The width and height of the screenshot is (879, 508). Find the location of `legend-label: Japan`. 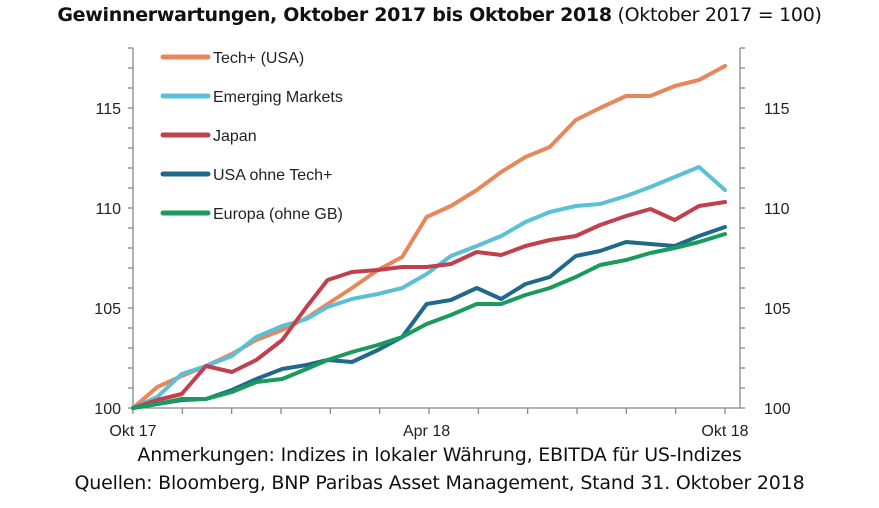

legend-label: Japan is located at coordinates (235, 136).